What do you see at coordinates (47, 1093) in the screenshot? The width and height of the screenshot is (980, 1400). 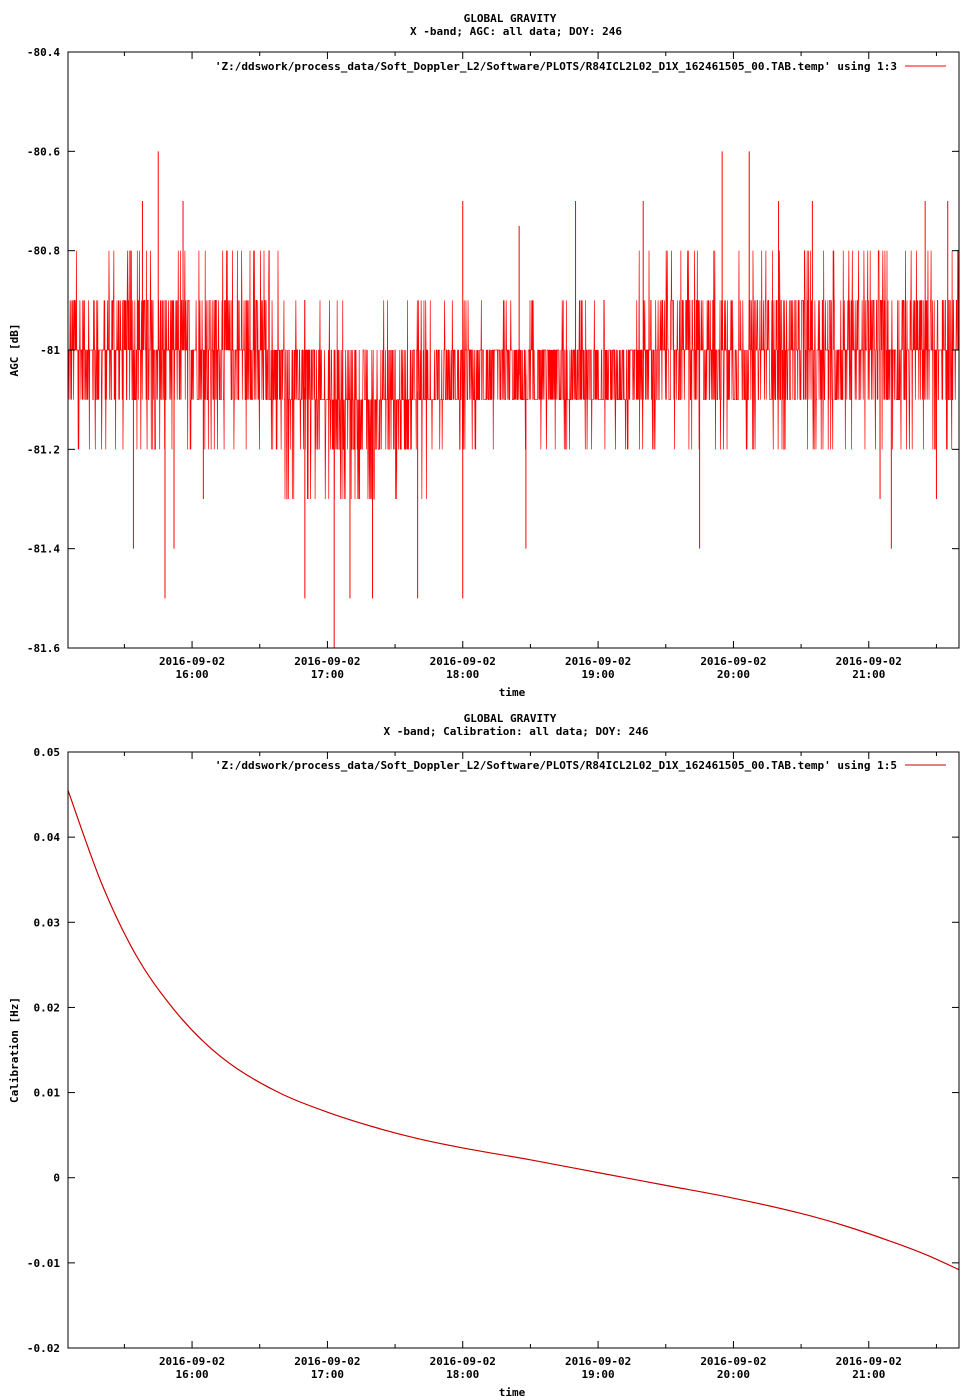 I see `y-tick-label: 0.01` at bounding box center [47, 1093].